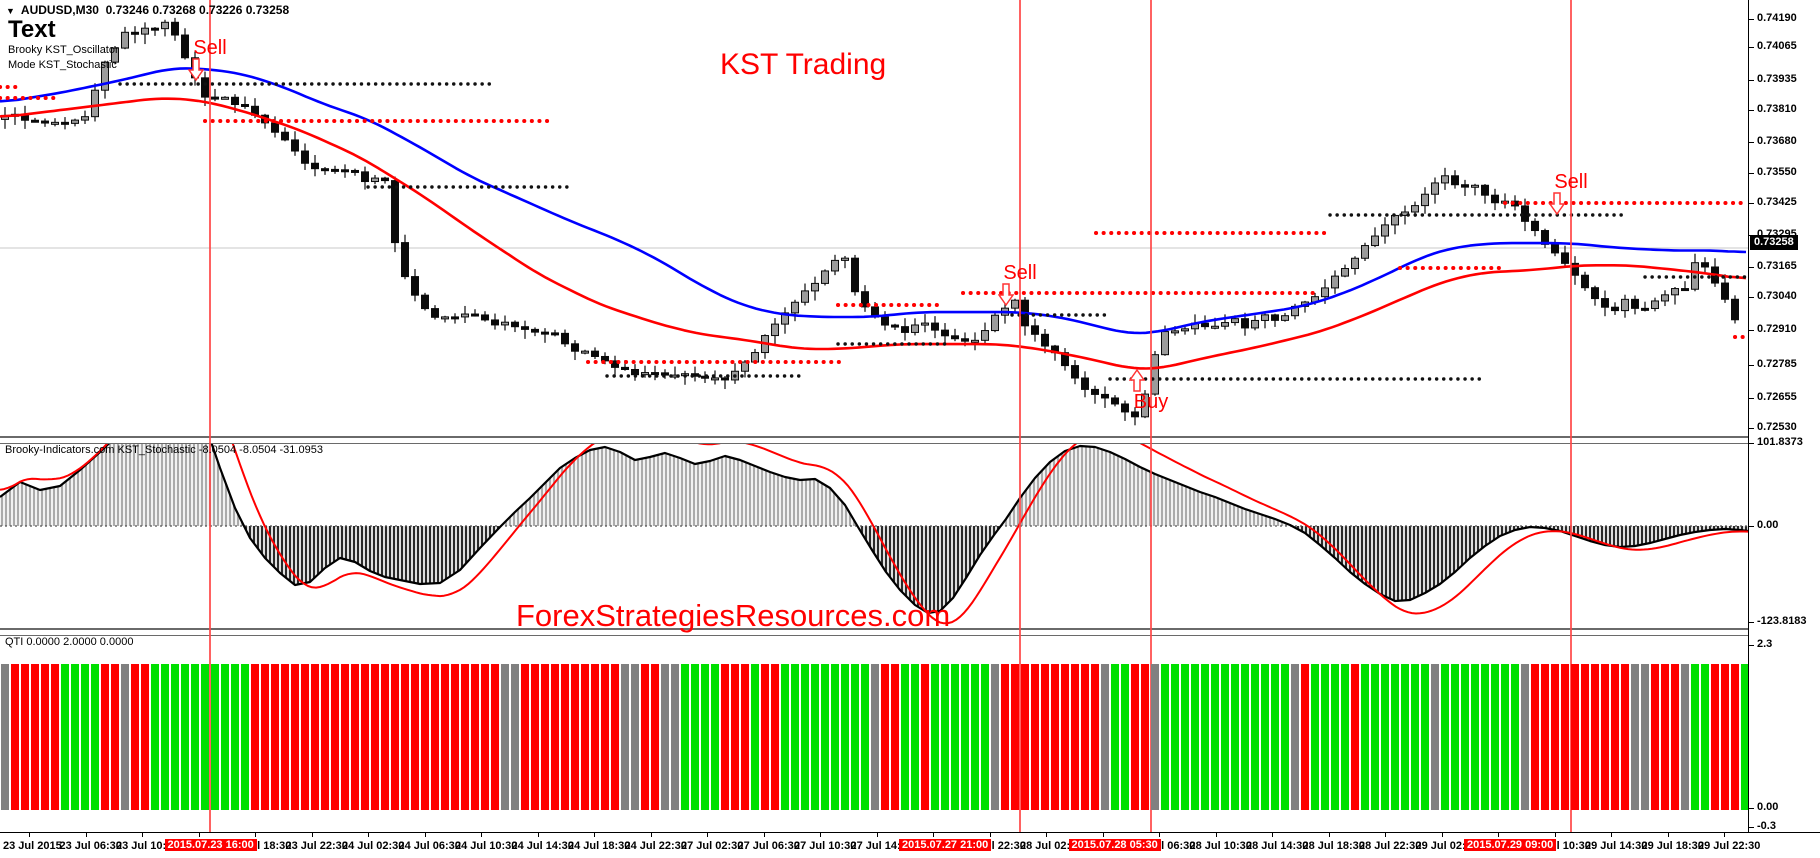 The height and width of the screenshot is (858, 1820). What do you see at coordinates (1006, 295) in the screenshot?
I see `arrow-down-icon` at bounding box center [1006, 295].